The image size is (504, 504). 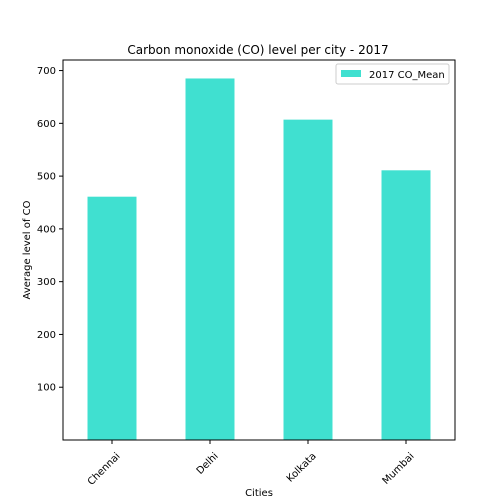 I want to click on x-axis-ticks: Chennai Delhi Kolkata Mumbai, so click(x=251, y=464).